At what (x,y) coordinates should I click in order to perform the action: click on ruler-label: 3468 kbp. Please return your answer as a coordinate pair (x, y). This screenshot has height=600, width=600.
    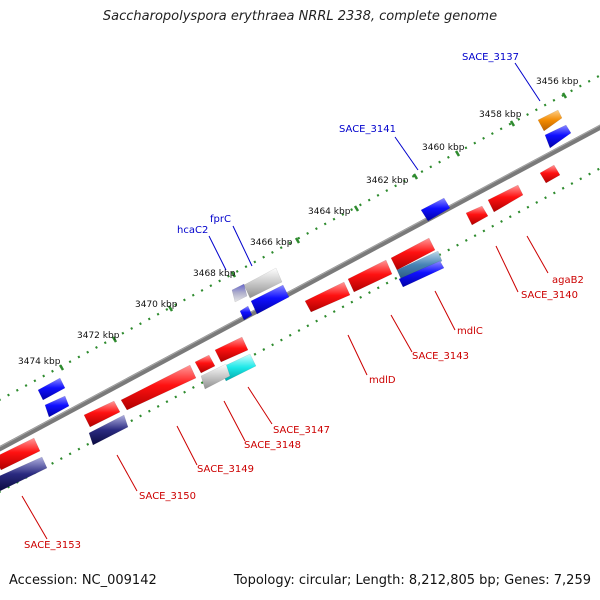
    Looking at the image, I should click on (214, 274).